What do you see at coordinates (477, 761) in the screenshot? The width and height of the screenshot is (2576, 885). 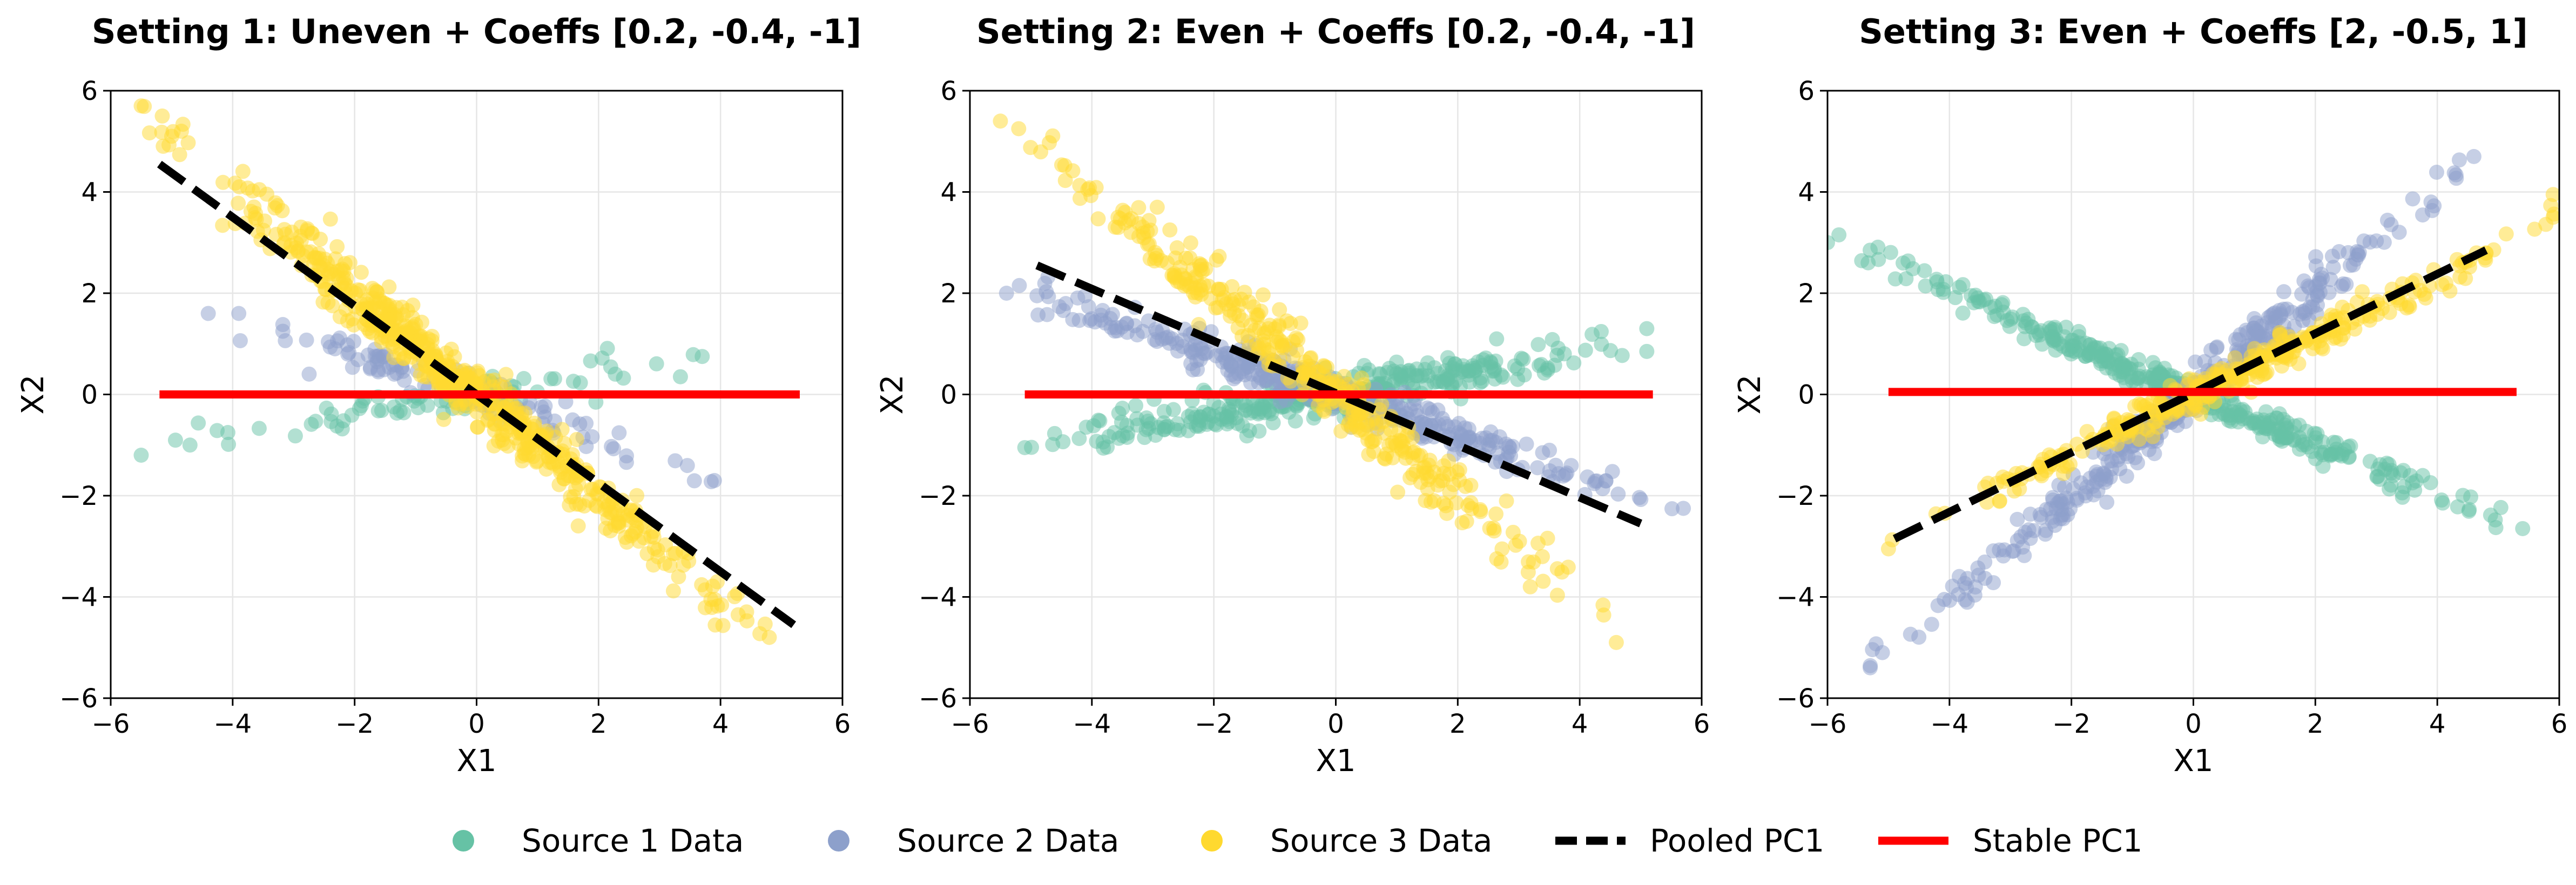 I see `x-axis-label: X1` at bounding box center [477, 761].